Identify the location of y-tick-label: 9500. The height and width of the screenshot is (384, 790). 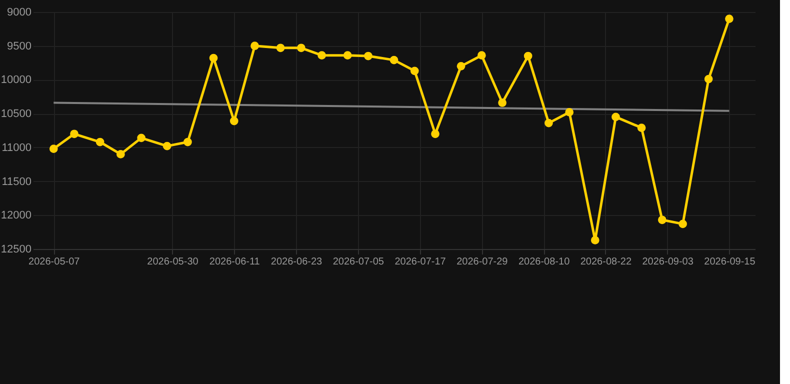
(19, 46).